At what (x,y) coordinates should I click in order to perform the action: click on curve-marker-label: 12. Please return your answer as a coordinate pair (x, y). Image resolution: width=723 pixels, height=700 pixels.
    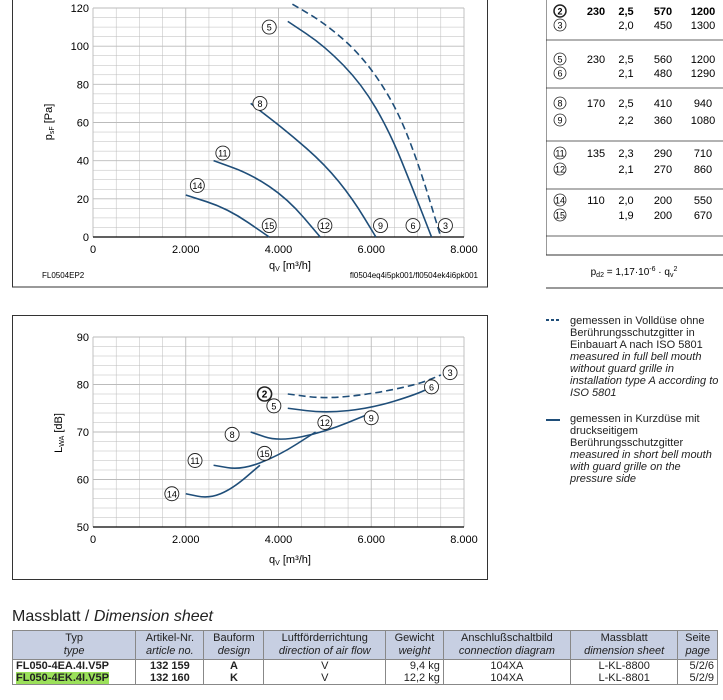
    Looking at the image, I should click on (325, 226).